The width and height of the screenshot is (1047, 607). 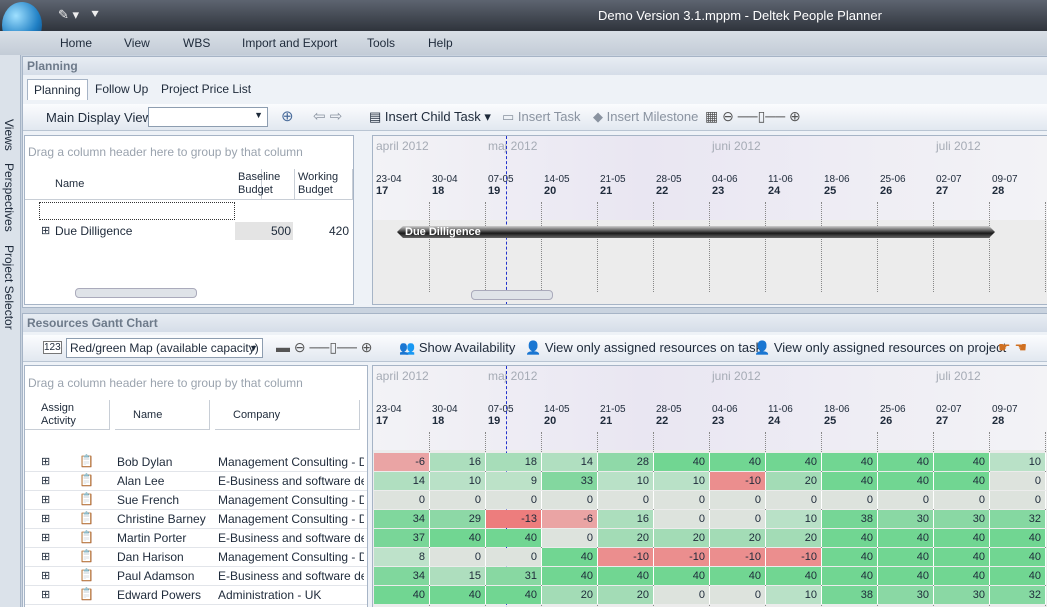 I want to click on menu-item: Help, so click(x=440, y=43).